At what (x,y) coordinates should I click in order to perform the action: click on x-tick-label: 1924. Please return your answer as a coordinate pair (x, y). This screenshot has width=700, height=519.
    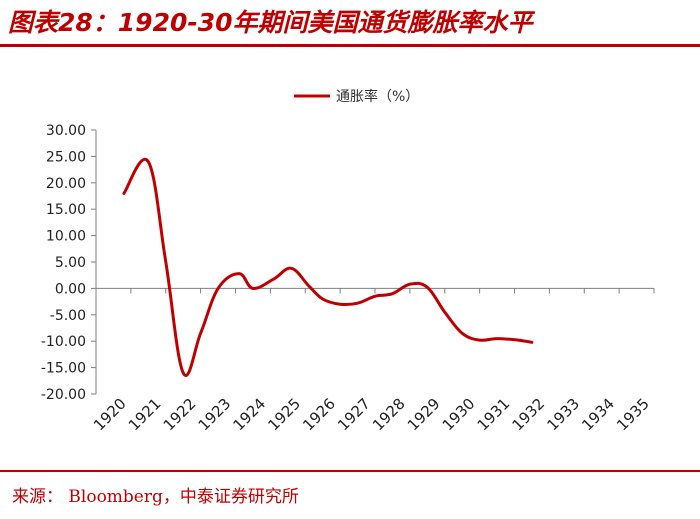
    Looking at the image, I should click on (250, 415).